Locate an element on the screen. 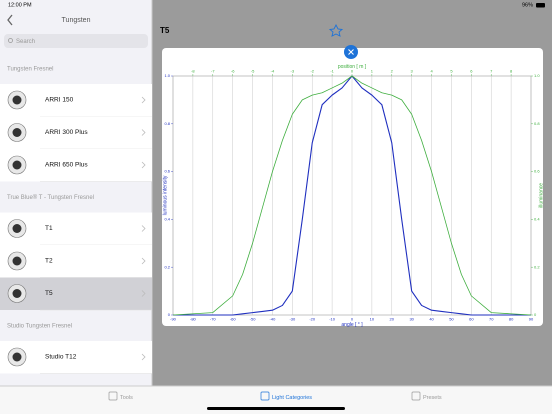 Image resolution: width=552 pixels, height=414 pixels. section-header: Studio Tungsten Fresnel is located at coordinates (39, 327).